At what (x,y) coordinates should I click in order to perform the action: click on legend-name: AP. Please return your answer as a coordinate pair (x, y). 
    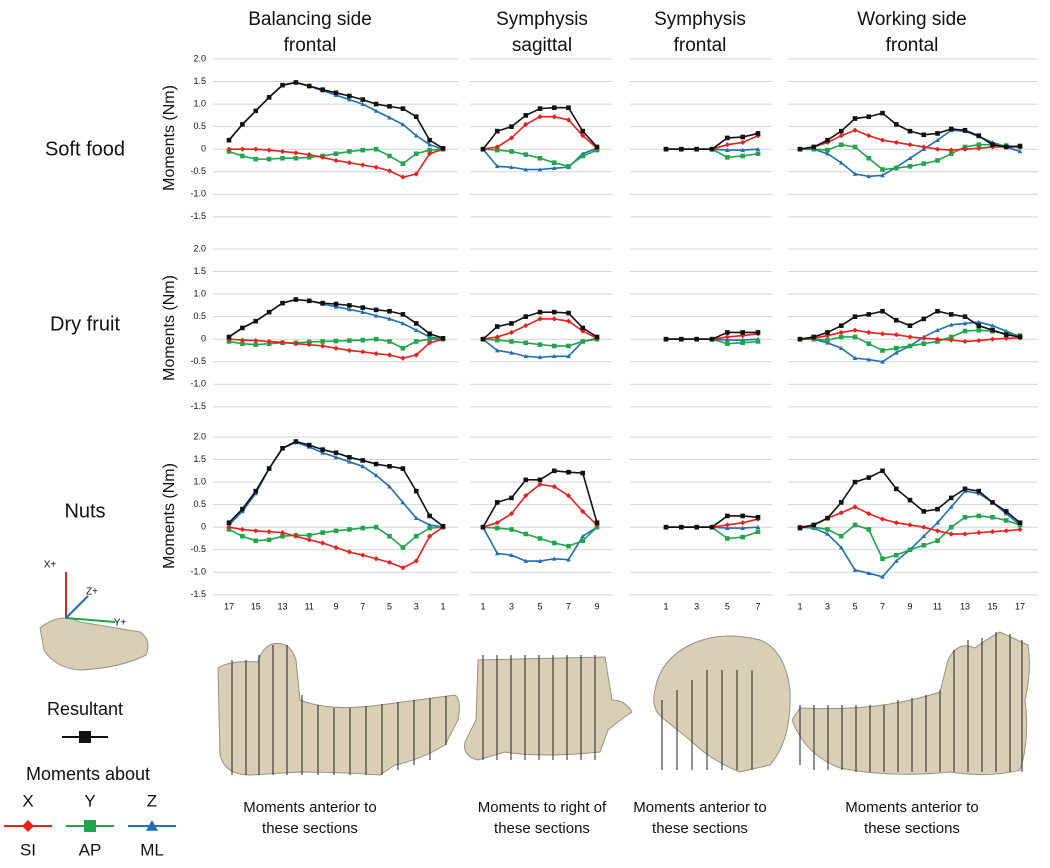
    Looking at the image, I should click on (90, 849).